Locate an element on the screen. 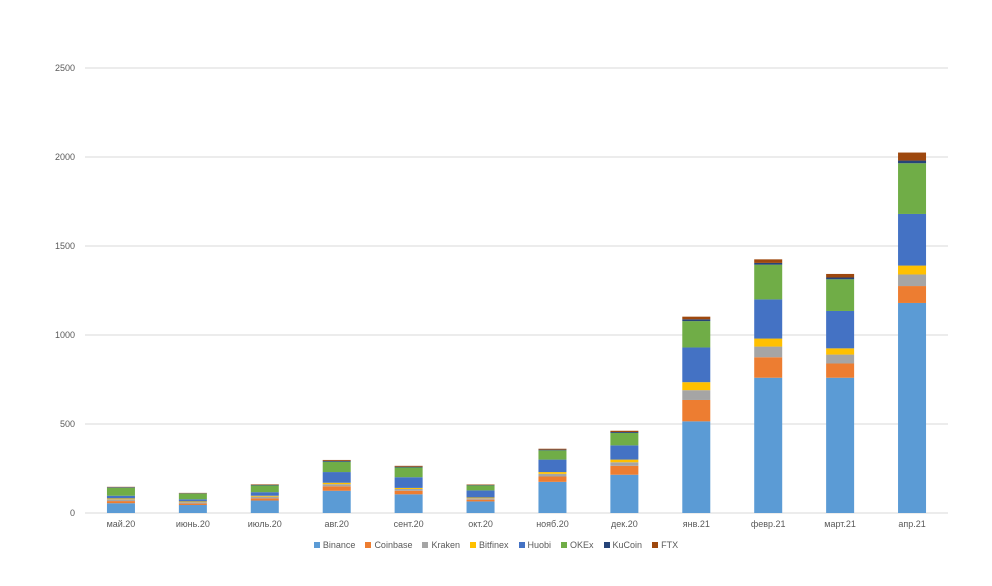 This screenshot has width=992, height=586. y-tick-label: 1500 is located at coordinates (65, 246).